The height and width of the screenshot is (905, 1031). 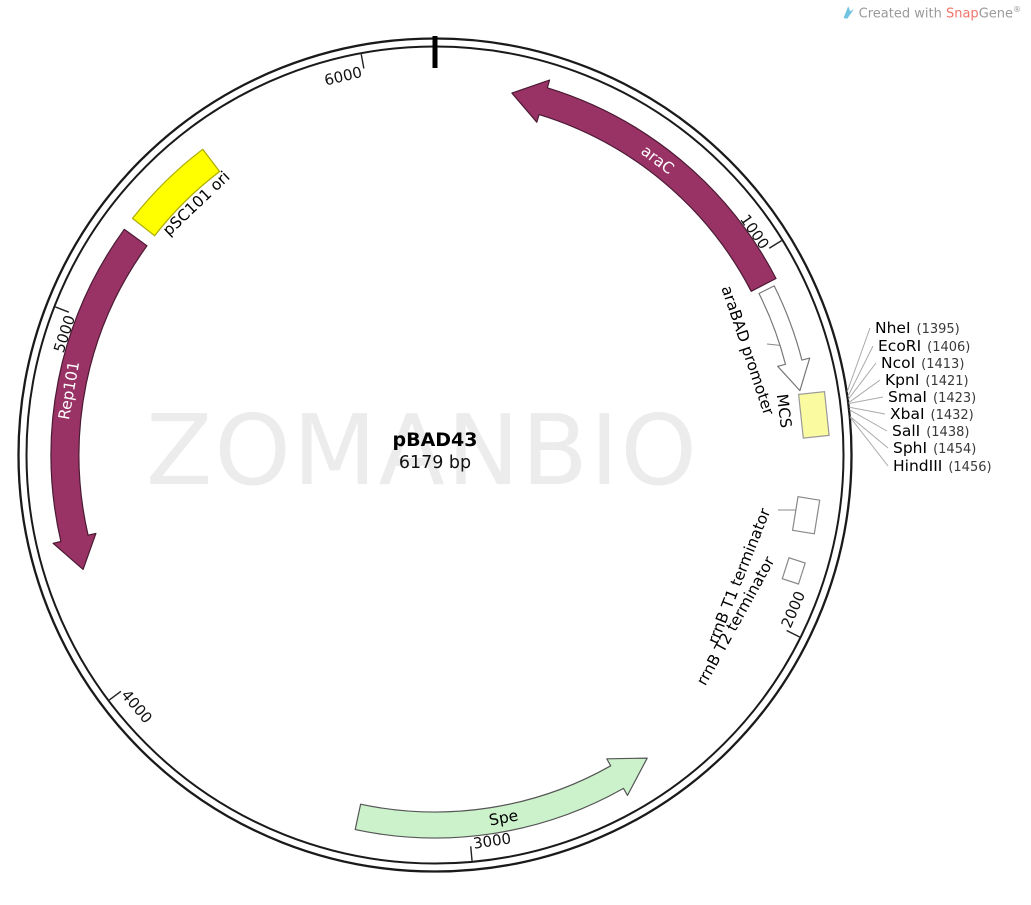 I want to click on enzyme-label-nhei: NheI (1395), so click(x=917, y=328).